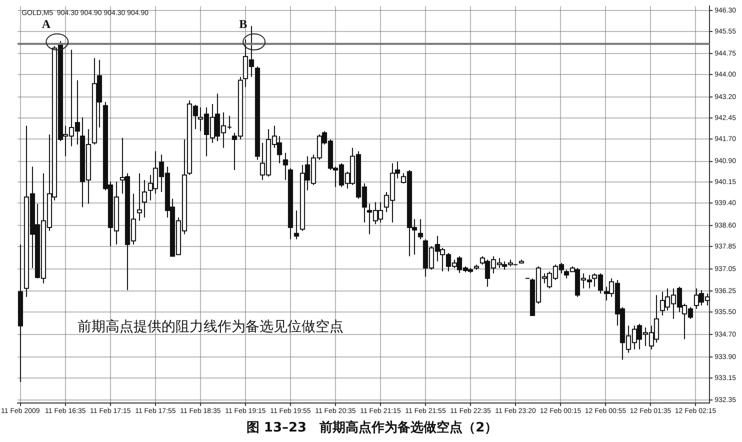  I want to click on annotation: B, so click(243, 23).